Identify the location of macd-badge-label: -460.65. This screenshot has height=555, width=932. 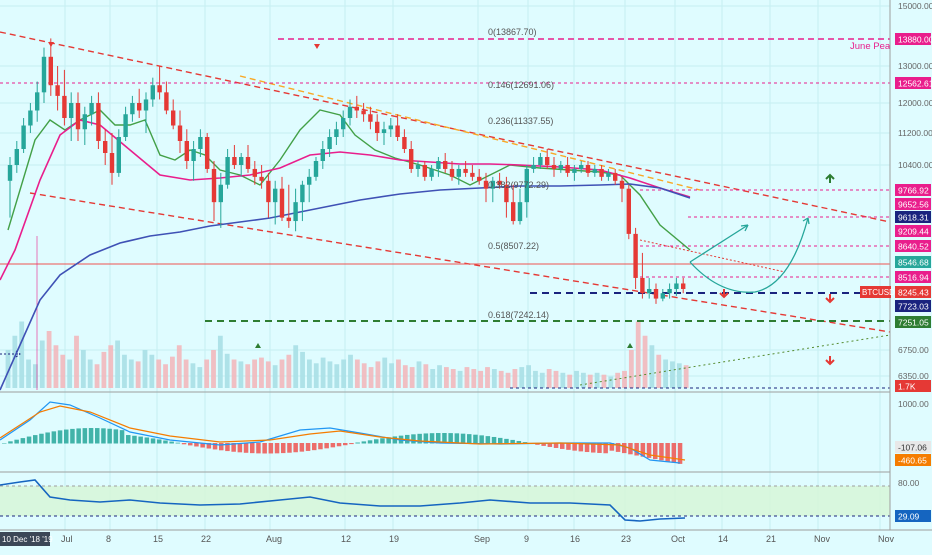
(912, 461).